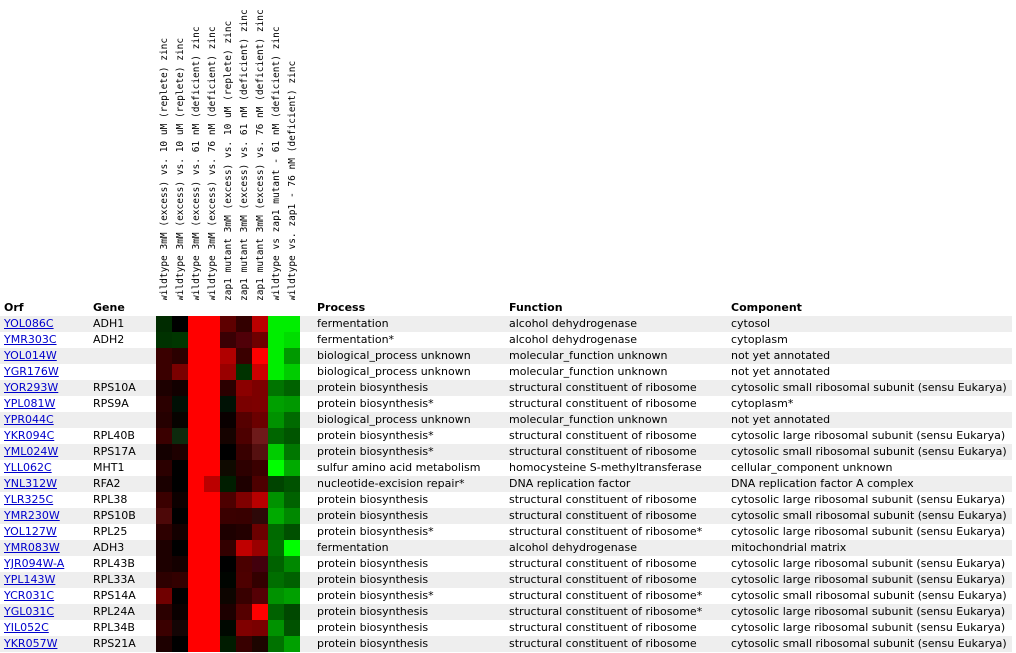  Describe the element at coordinates (29, 611) in the screenshot. I see `orf-link: YGL031C` at that location.